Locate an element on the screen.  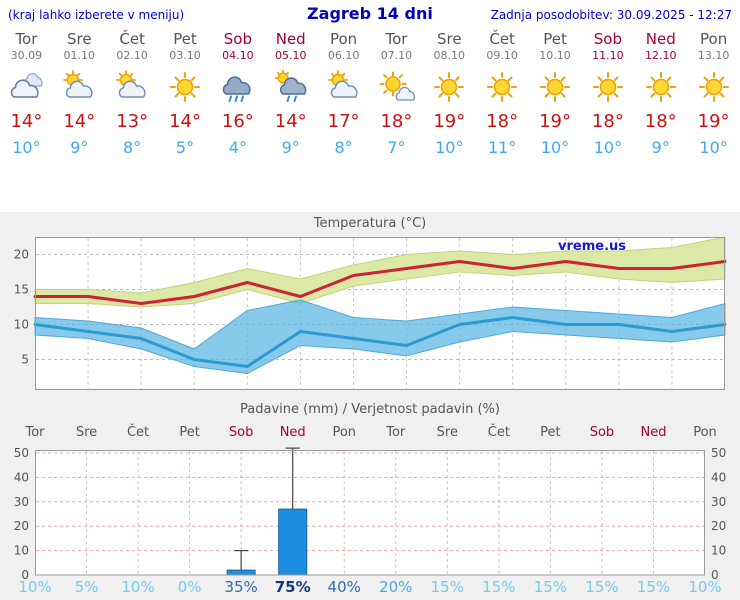
day-date: 30.09 is located at coordinates (26, 55).